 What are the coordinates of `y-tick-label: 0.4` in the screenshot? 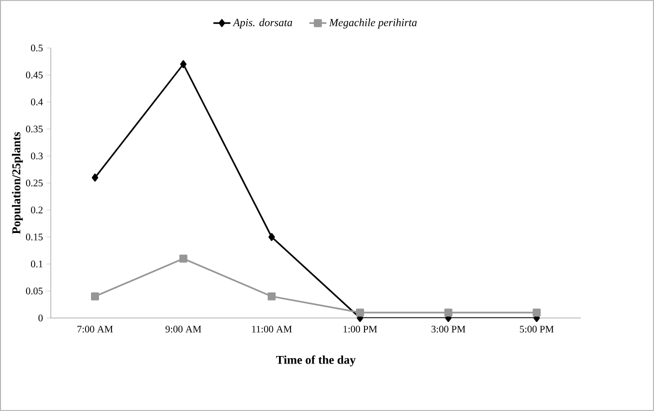 It's located at (36, 102).